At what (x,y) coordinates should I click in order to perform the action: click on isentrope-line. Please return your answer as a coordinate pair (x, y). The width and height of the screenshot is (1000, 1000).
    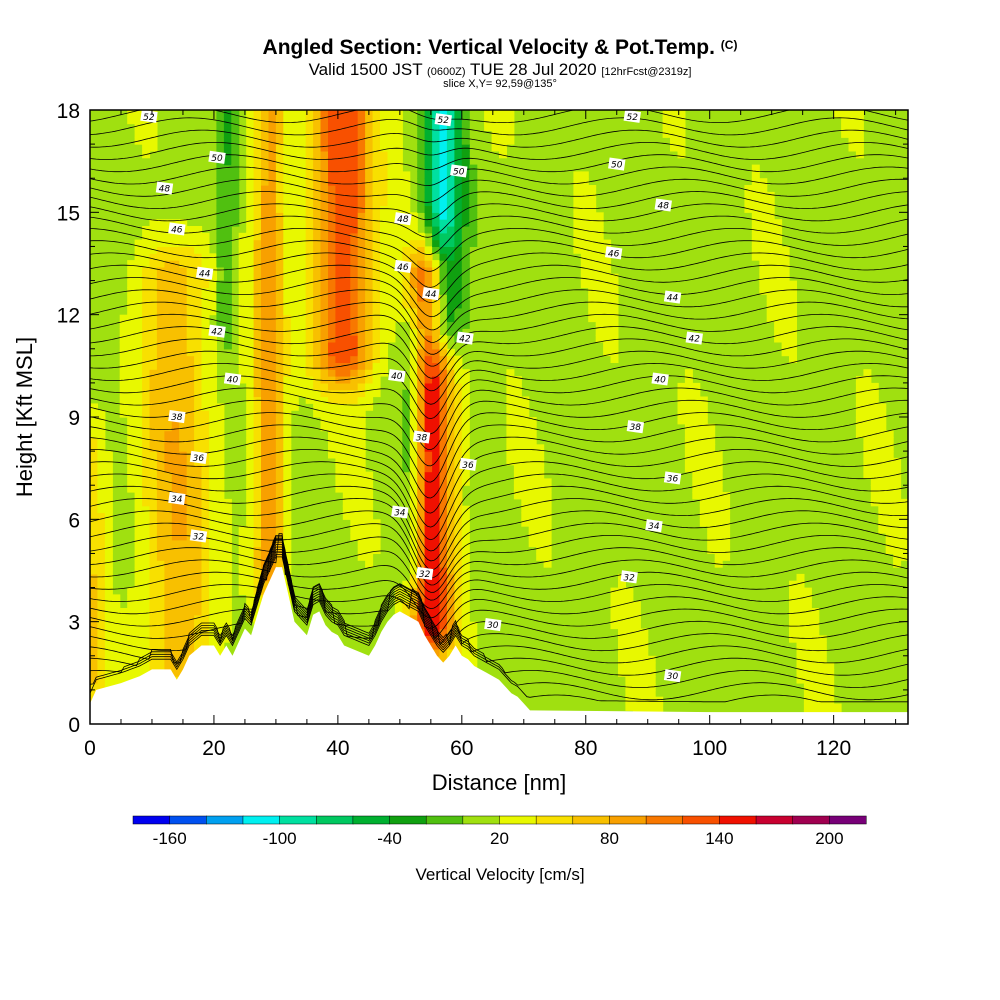
    Looking at the image, I should click on (499, 447).